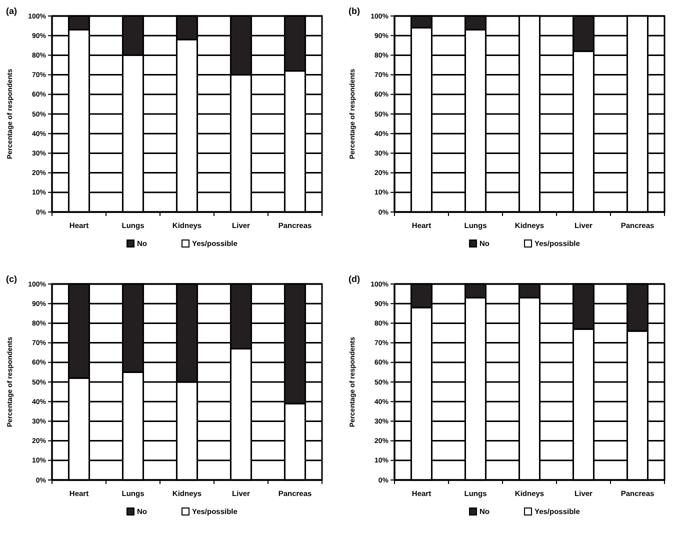 This screenshot has width=685, height=537. I want to click on chart-title: (b), so click(354, 11).